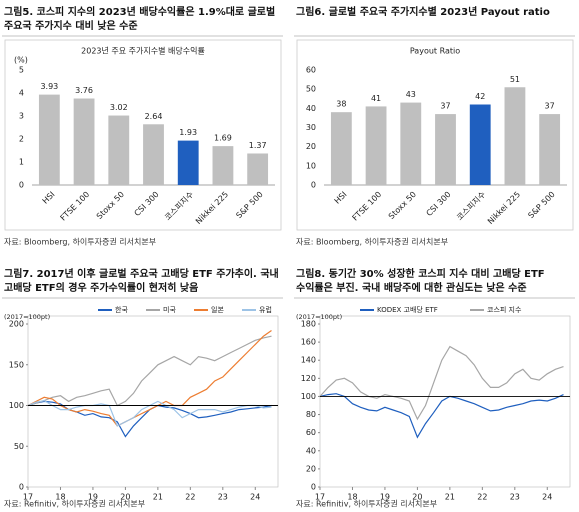 Image resolution: width=579 pixels, height=512 pixels. Describe the element at coordinates (143, 51) in the screenshot. I see `subtitle: 2023년 주요 주가지수별 배당수익률` at that location.